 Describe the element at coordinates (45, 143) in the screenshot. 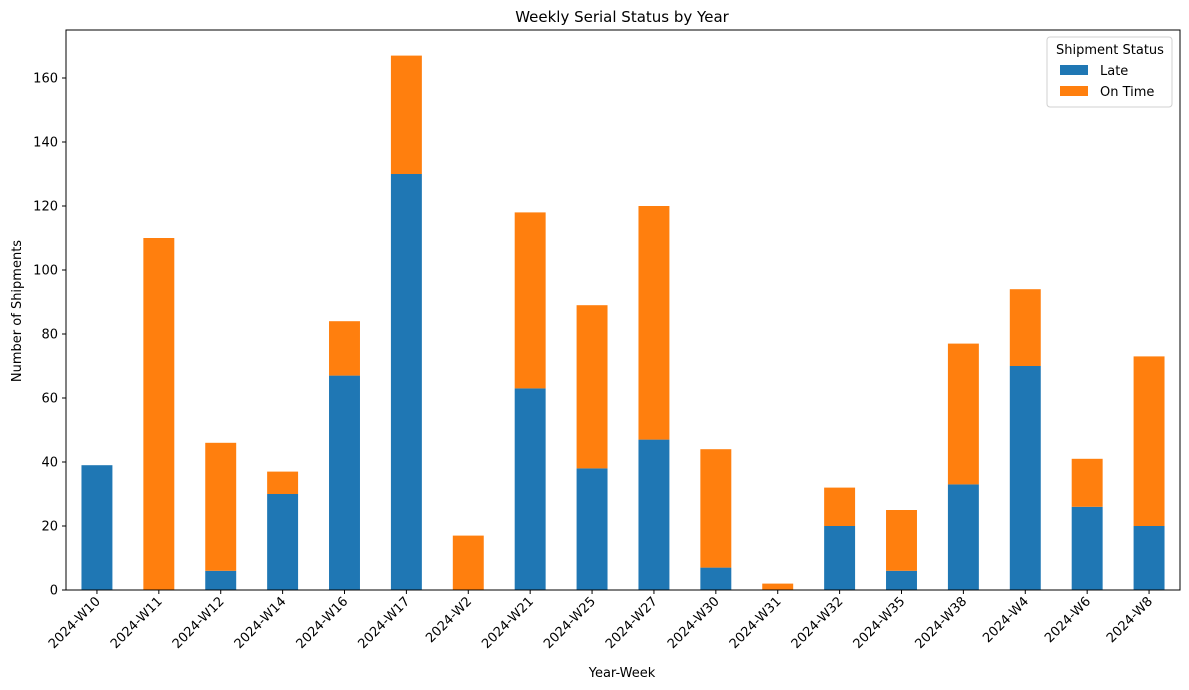

I see `y-tick-label: 140` at that location.